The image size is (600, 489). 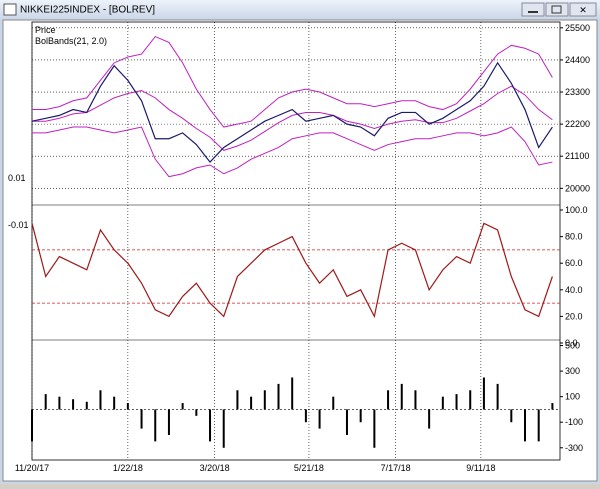 I want to click on y-tick-label: 24400, so click(x=577, y=60).